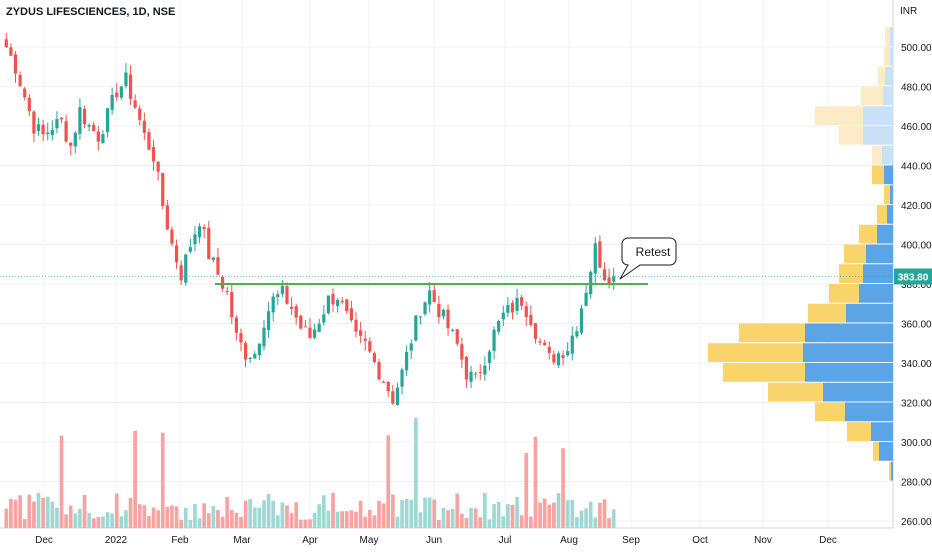 This screenshot has width=932, height=555. What do you see at coordinates (916, 443) in the screenshot?
I see `y-tick-label: 300.00` at bounding box center [916, 443].